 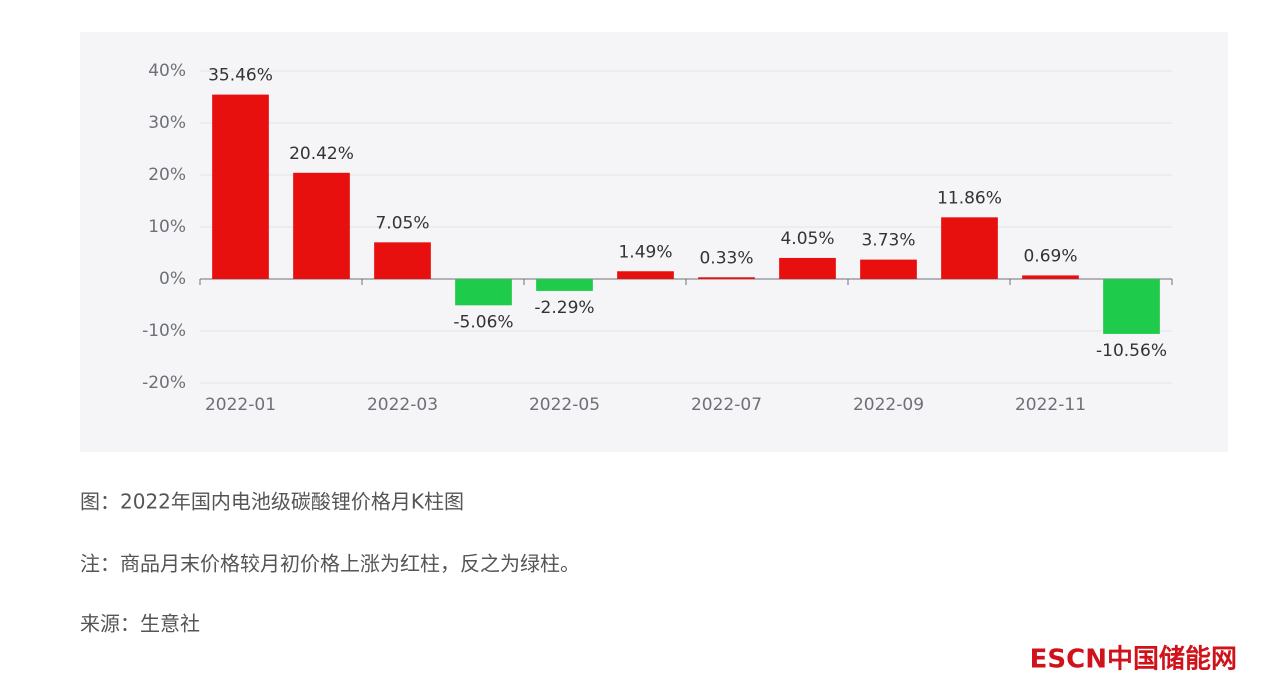 I want to click on value-label: 0.69%, so click(x=1050, y=256).